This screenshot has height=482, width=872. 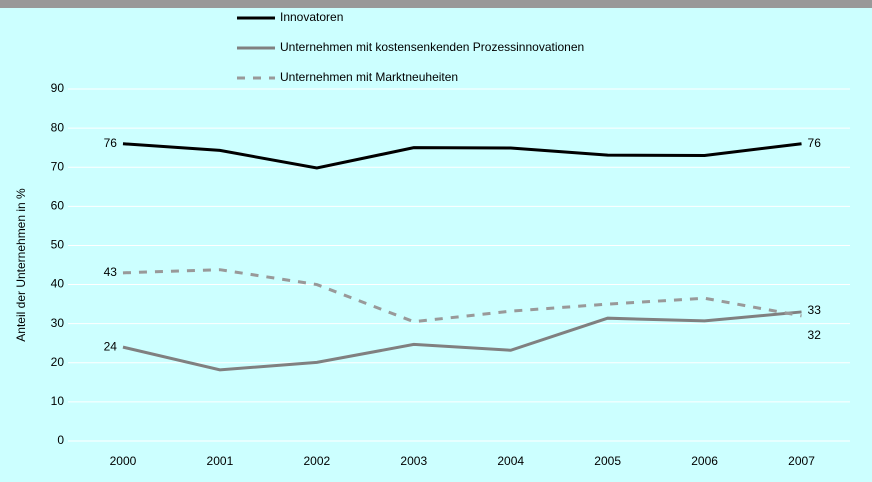 What do you see at coordinates (58, 323) in the screenshot?
I see `y-tick-label: 30` at bounding box center [58, 323].